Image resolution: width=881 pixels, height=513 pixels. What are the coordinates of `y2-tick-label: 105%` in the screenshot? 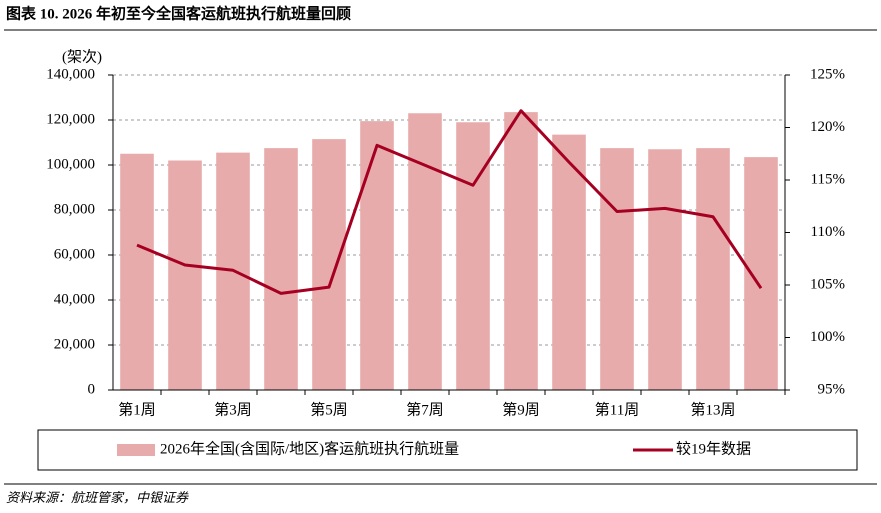 It's located at (827, 284).